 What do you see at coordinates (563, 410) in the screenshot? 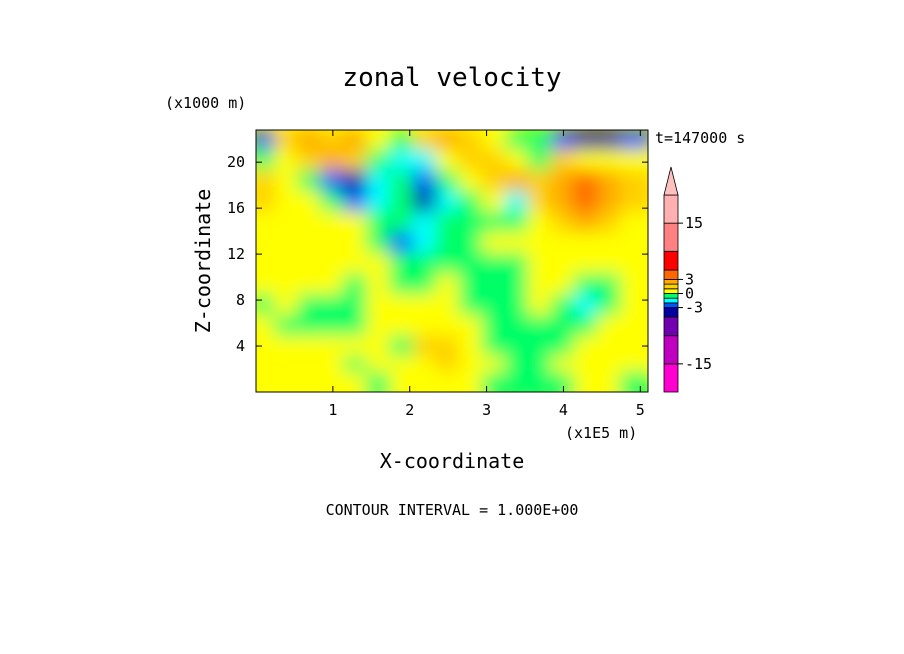
I see `x-tick-label: 4` at bounding box center [563, 410].